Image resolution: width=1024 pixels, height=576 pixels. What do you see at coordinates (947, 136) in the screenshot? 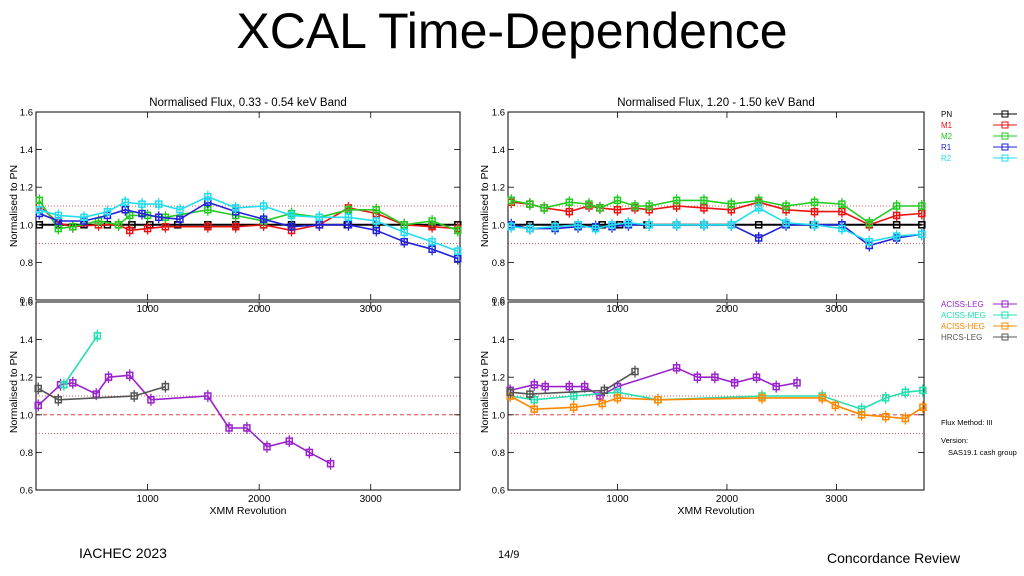
I see `legend-label-m2: M2` at bounding box center [947, 136].